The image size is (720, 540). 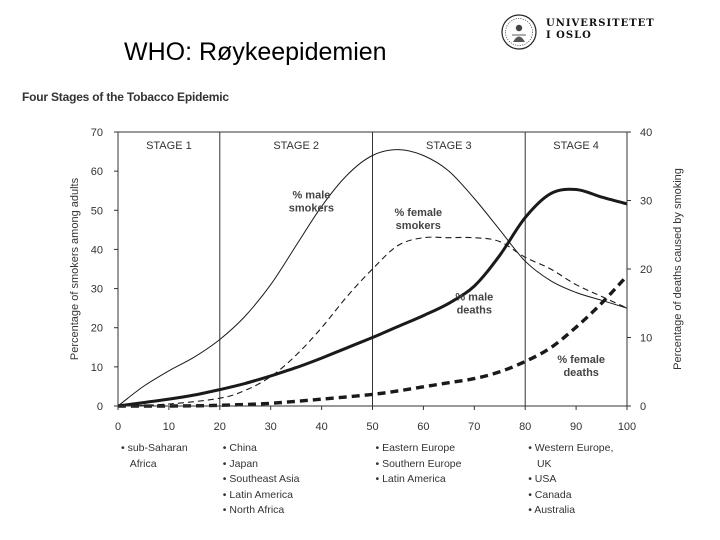 I want to click on y-axis-left-label: Percentage of smokers among adults, so click(x=75, y=268).